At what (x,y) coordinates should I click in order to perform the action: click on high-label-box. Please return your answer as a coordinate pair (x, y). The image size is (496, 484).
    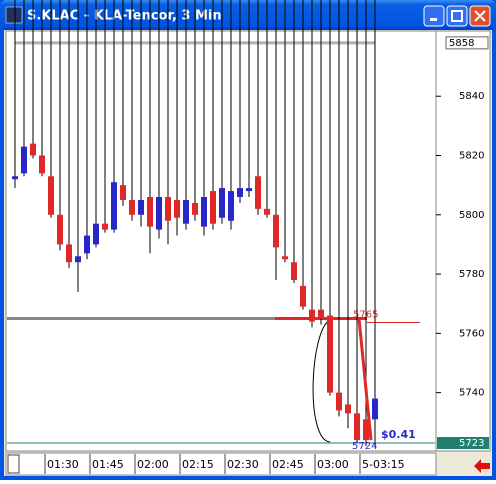
    Looking at the image, I should click on (467, 43).